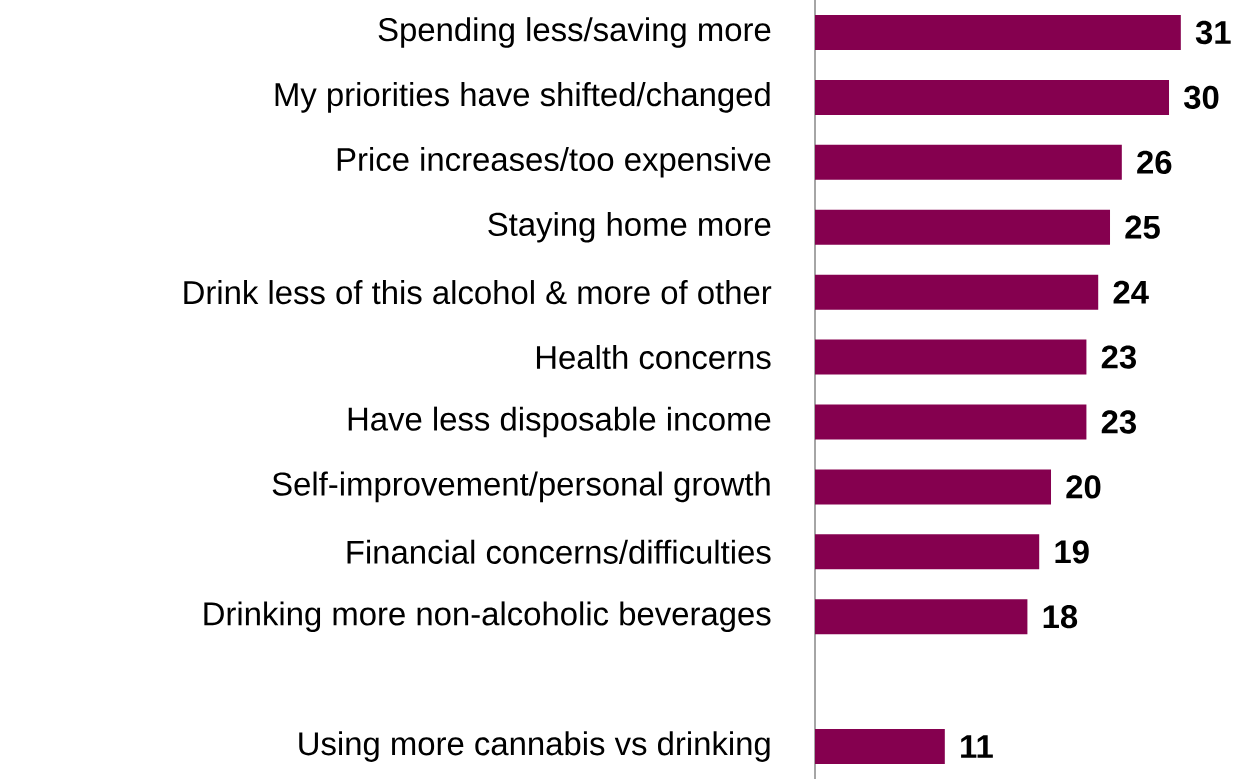 The width and height of the screenshot is (1243, 779). I want to click on y-tick-label: Price increases/too expensive, so click(554, 162).